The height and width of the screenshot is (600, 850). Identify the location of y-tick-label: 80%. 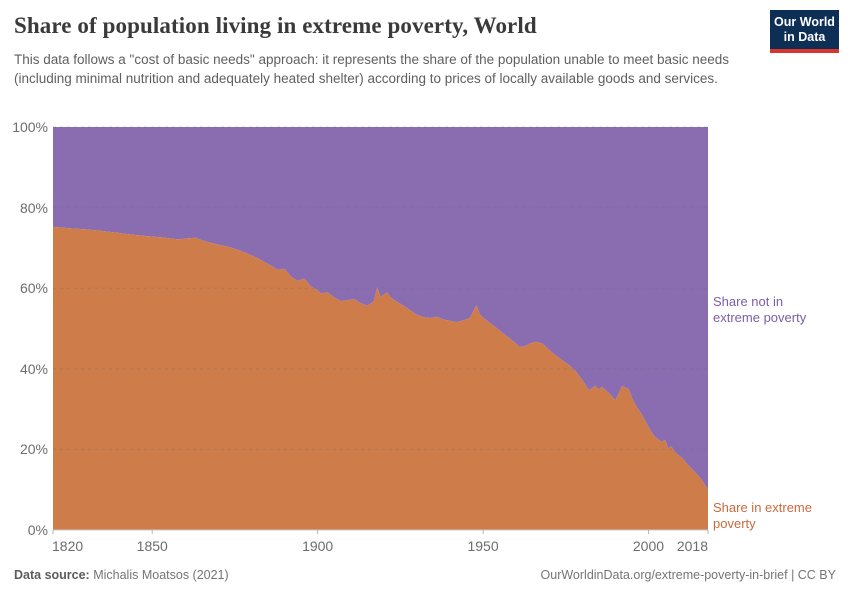
(33, 207).